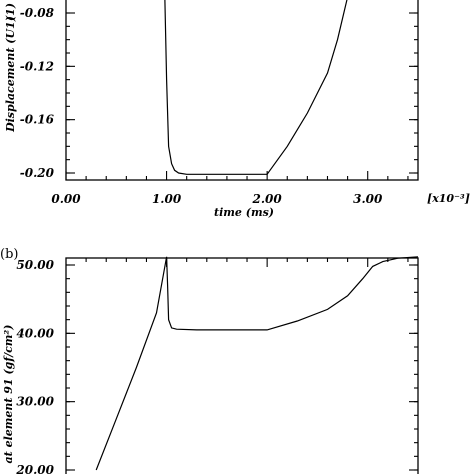 The image size is (474, 474). I want to click on y-tick-label: -0.20, so click(37, 173).